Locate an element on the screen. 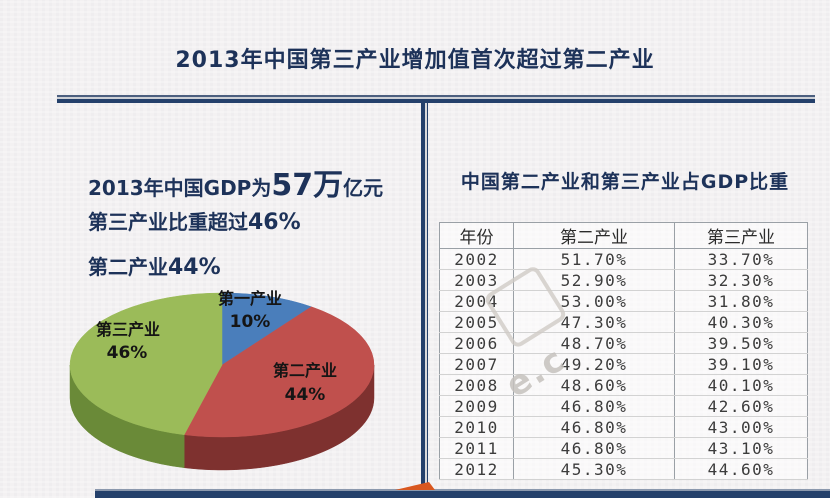 This screenshot has height=498, width=830. year-cell: 2003 is located at coordinates (476, 280).